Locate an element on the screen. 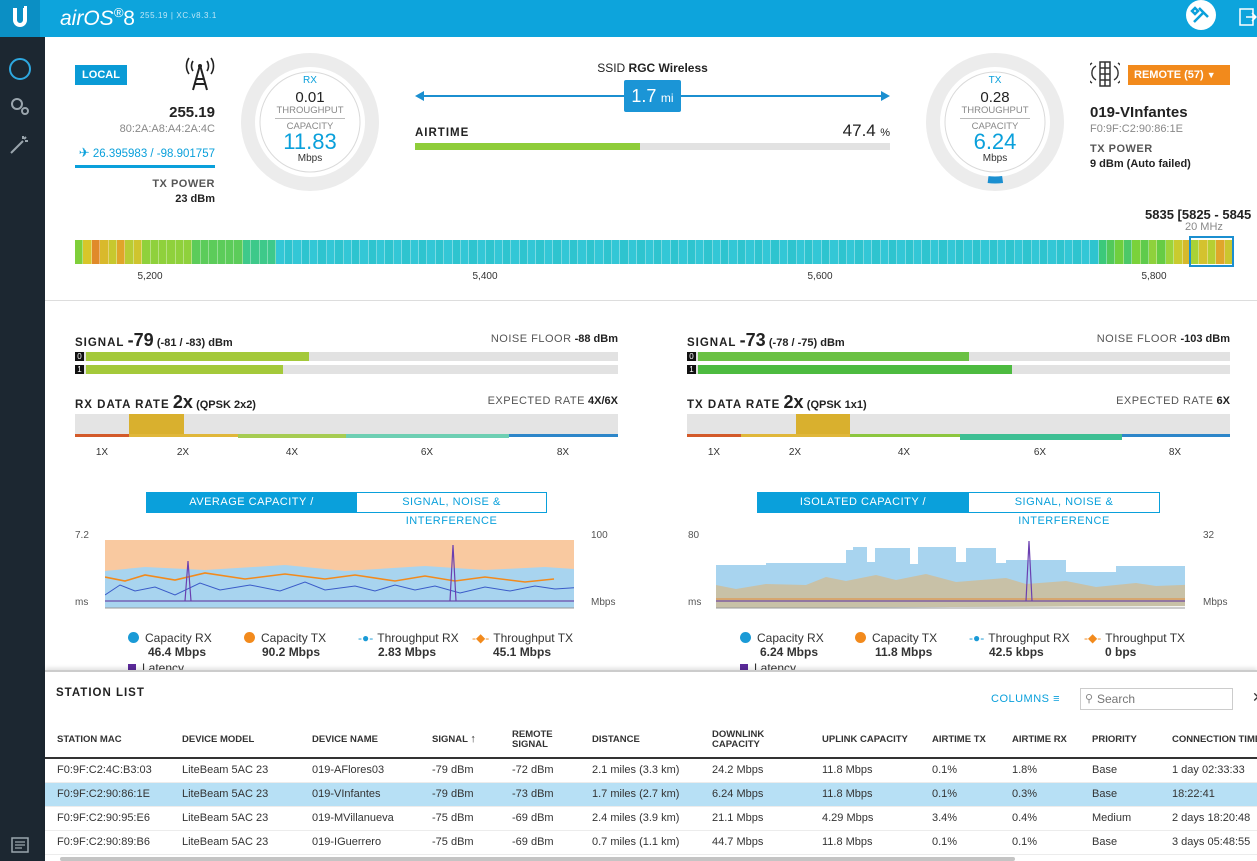  left-legend-capacity-tx: Capacity TX 90.2 Mbps is located at coordinates (285, 645).